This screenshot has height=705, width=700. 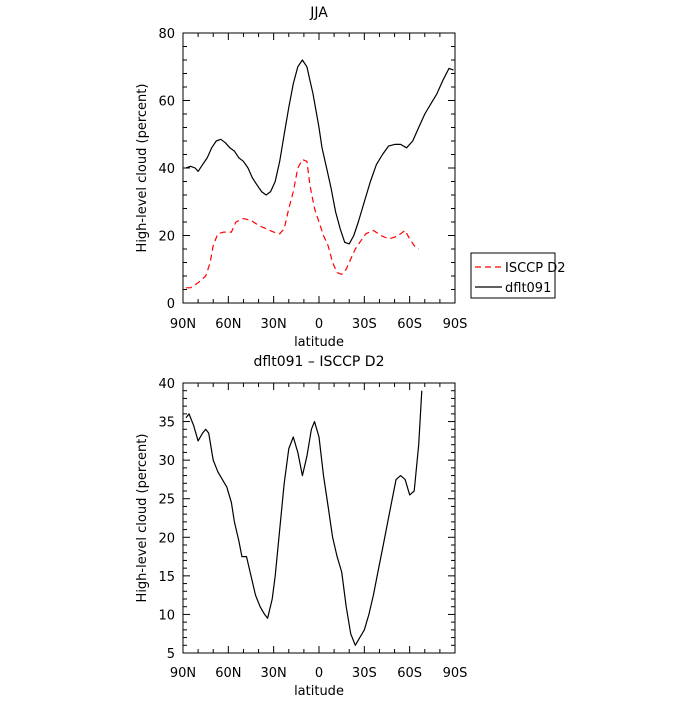 What do you see at coordinates (166, 102) in the screenshot?
I see `y-tick-label: 60` at bounding box center [166, 102].